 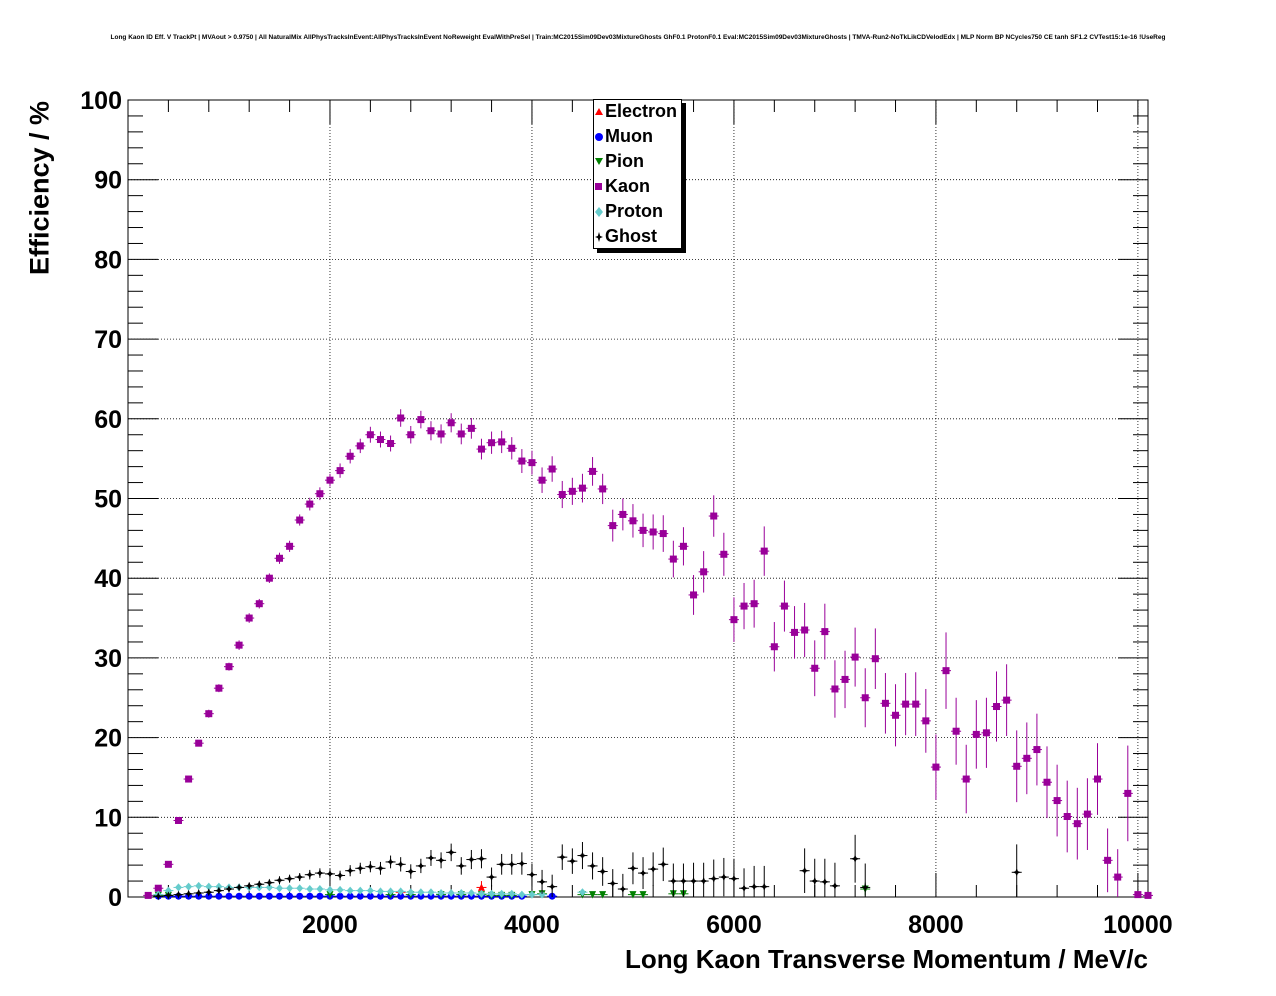 What do you see at coordinates (108, 500) in the screenshot?
I see `y-tick-label: 50` at bounding box center [108, 500].